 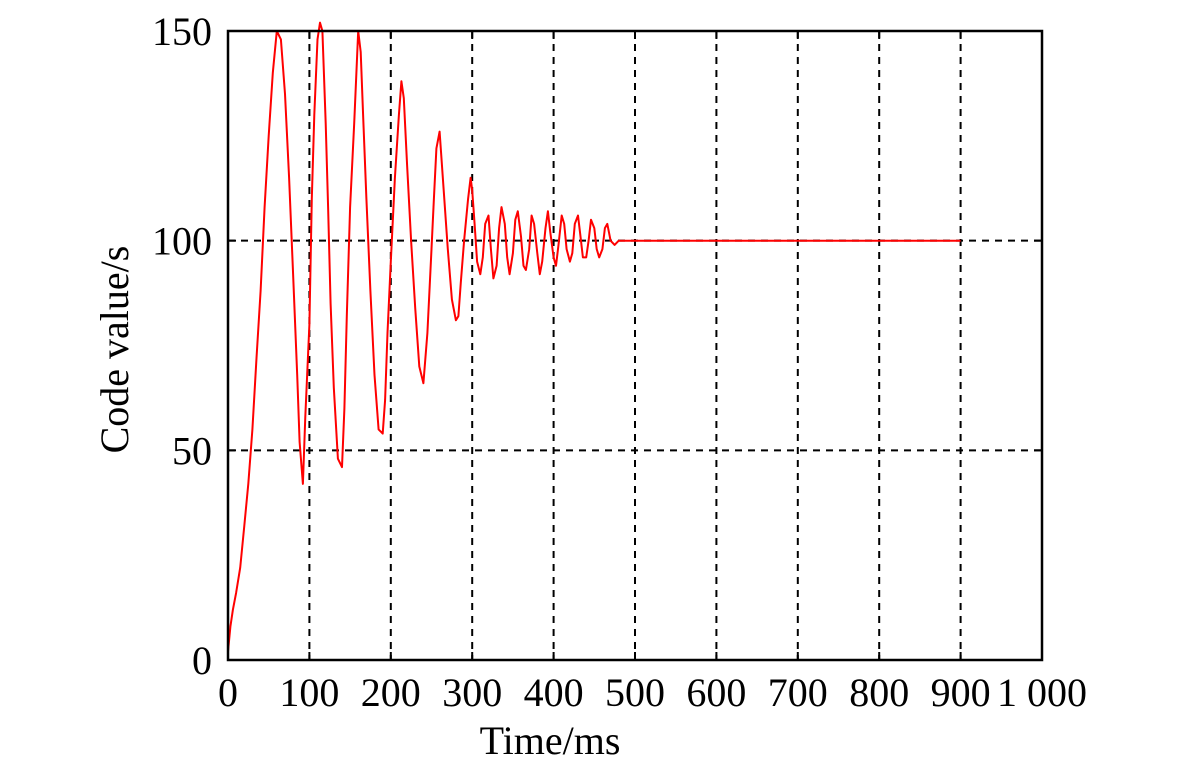 What do you see at coordinates (472, 692) in the screenshot?
I see `x-tick-label: 300` at bounding box center [472, 692].